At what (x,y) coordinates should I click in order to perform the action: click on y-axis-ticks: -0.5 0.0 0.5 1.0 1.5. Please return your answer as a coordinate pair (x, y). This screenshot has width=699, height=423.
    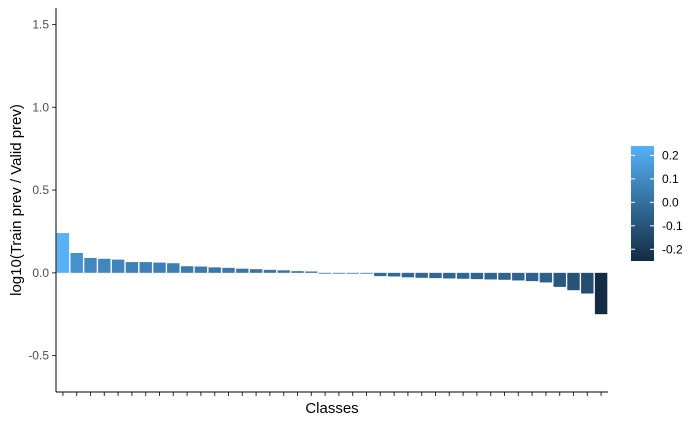
    Looking at the image, I should click on (42, 190).